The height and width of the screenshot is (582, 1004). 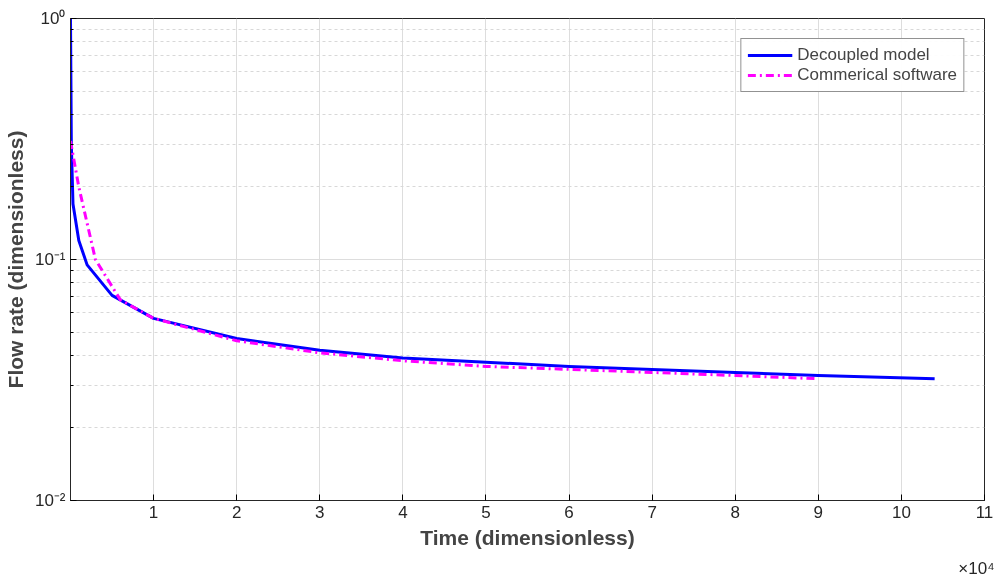 What do you see at coordinates (877, 75) in the screenshot?
I see `legend-label: Commerical software` at bounding box center [877, 75].